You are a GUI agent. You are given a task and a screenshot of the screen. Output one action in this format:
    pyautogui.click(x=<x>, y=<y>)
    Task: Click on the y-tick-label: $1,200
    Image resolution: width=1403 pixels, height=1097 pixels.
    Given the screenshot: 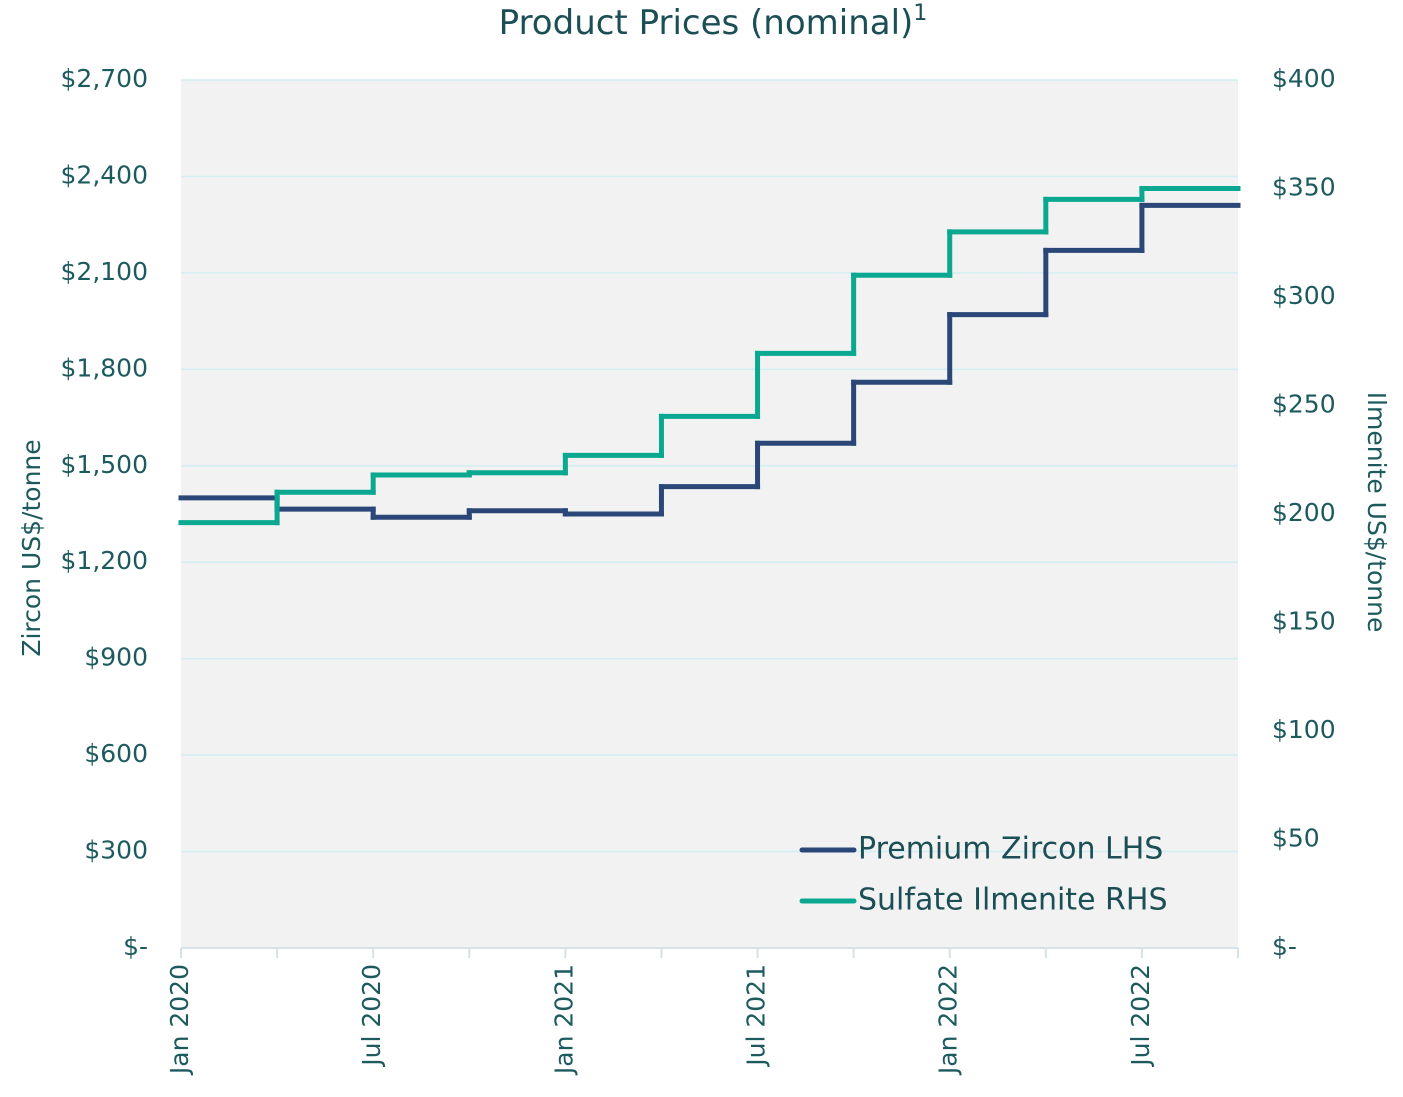 What is the action you would take?
    pyautogui.click(x=104, y=560)
    